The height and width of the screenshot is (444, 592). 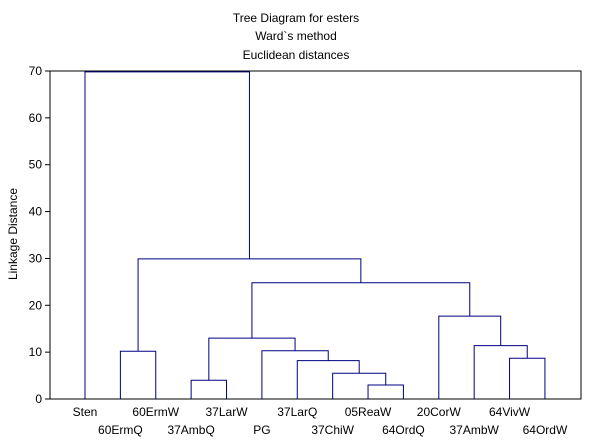 What do you see at coordinates (470, 357) in the screenshot?
I see `merge-link-m9` at bounding box center [470, 357].